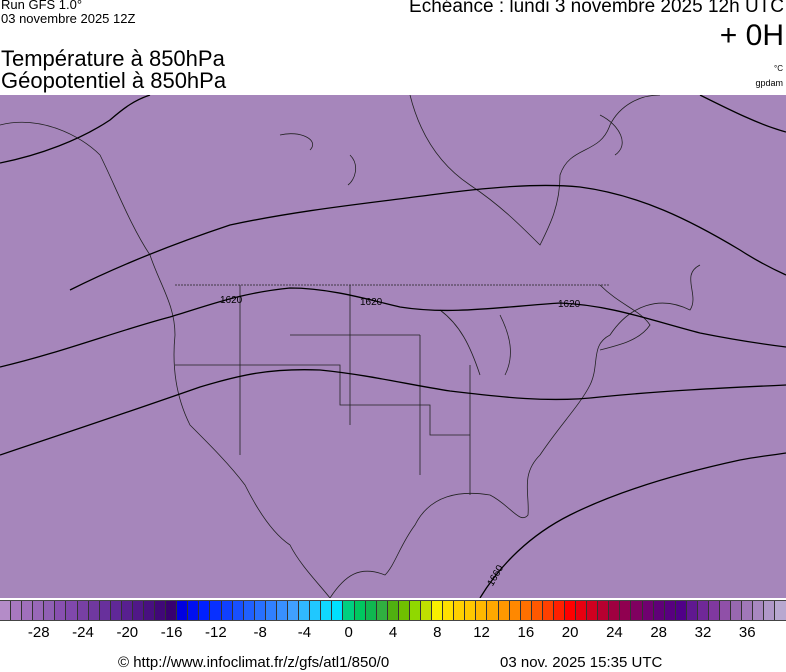  What do you see at coordinates (747, 632) in the screenshot?
I see `colorbar-tick-label: 36` at bounding box center [747, 632].